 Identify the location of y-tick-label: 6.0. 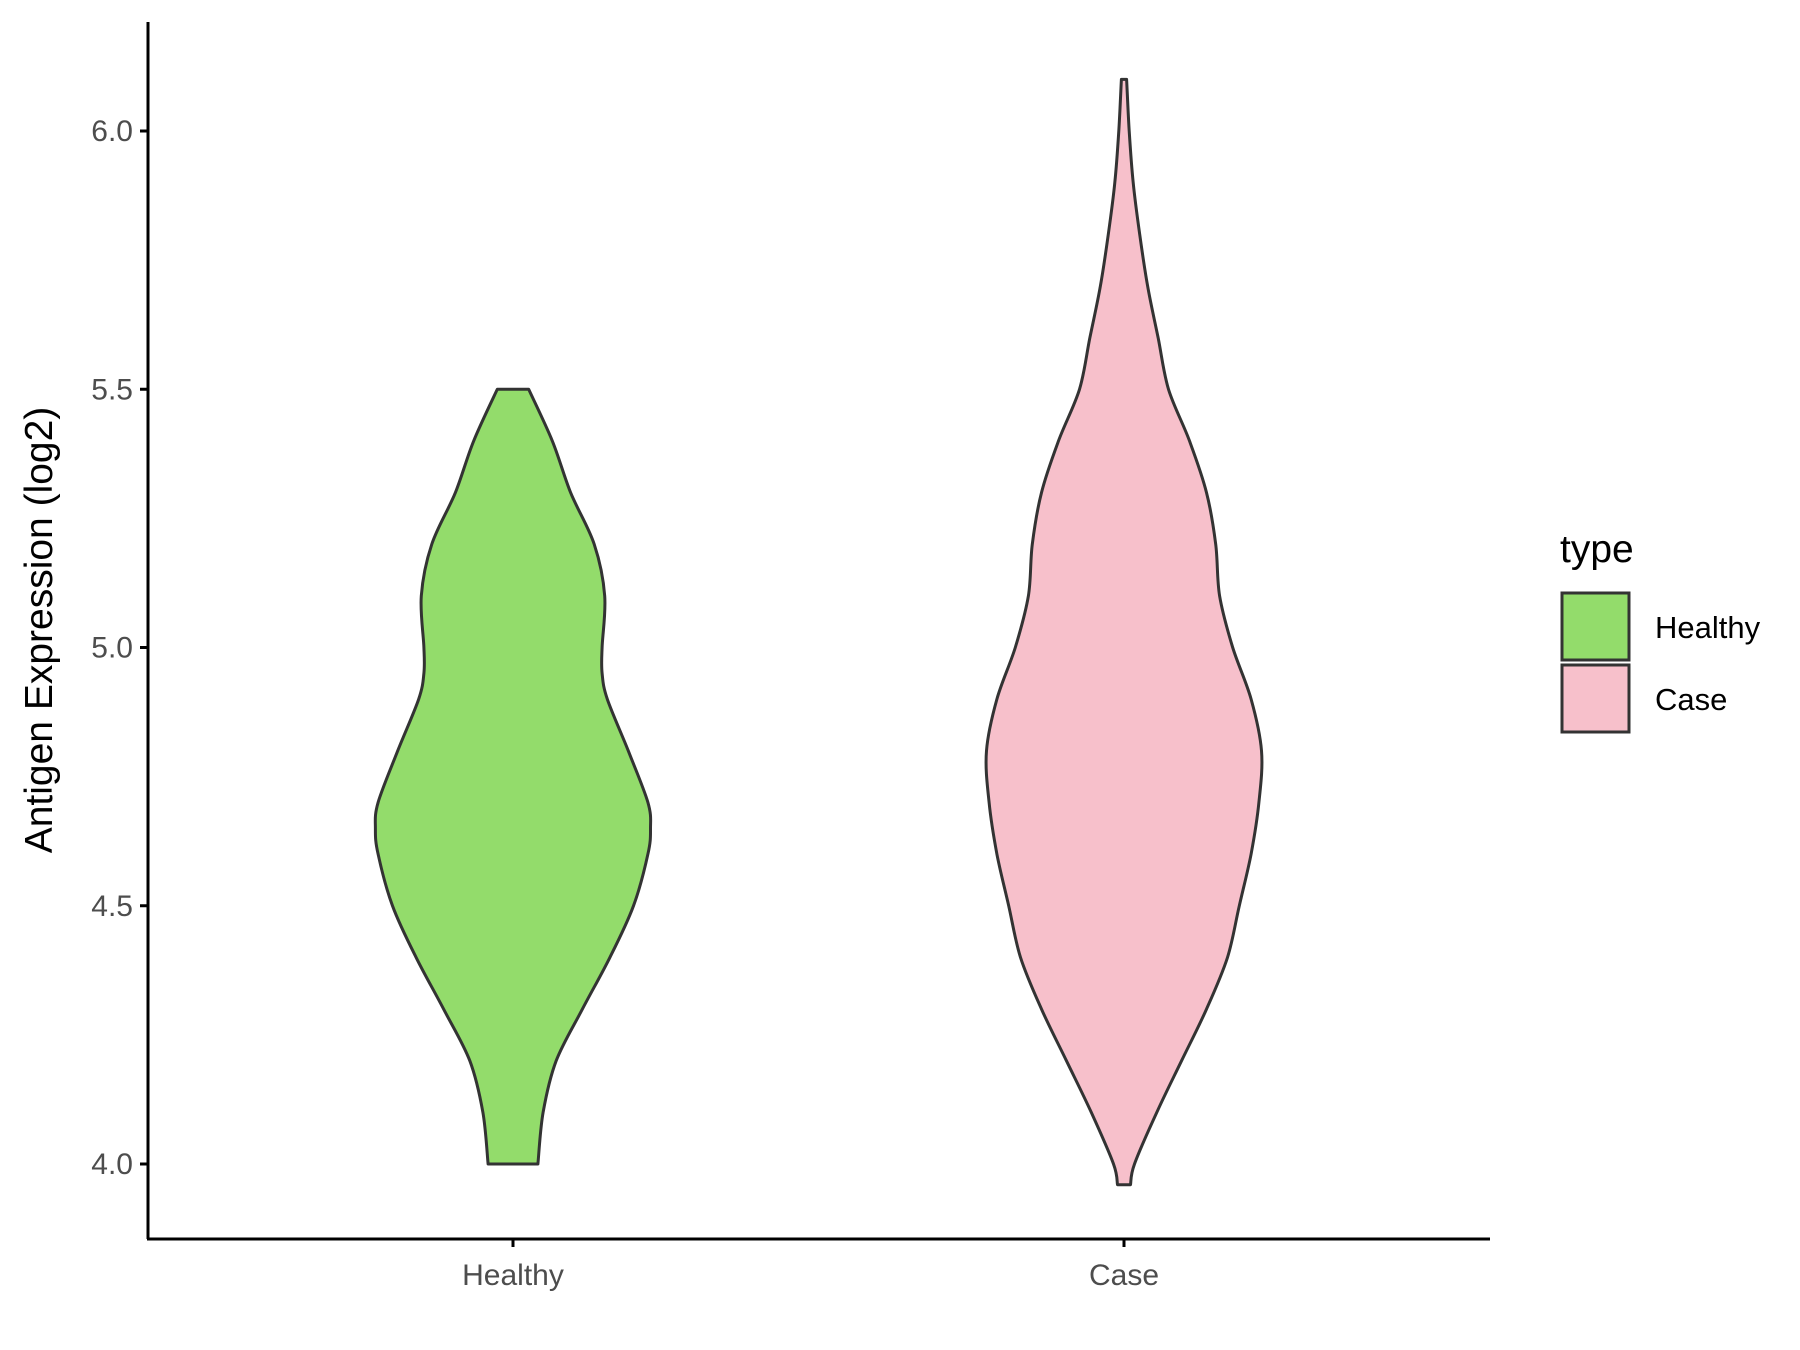
(112, 131).